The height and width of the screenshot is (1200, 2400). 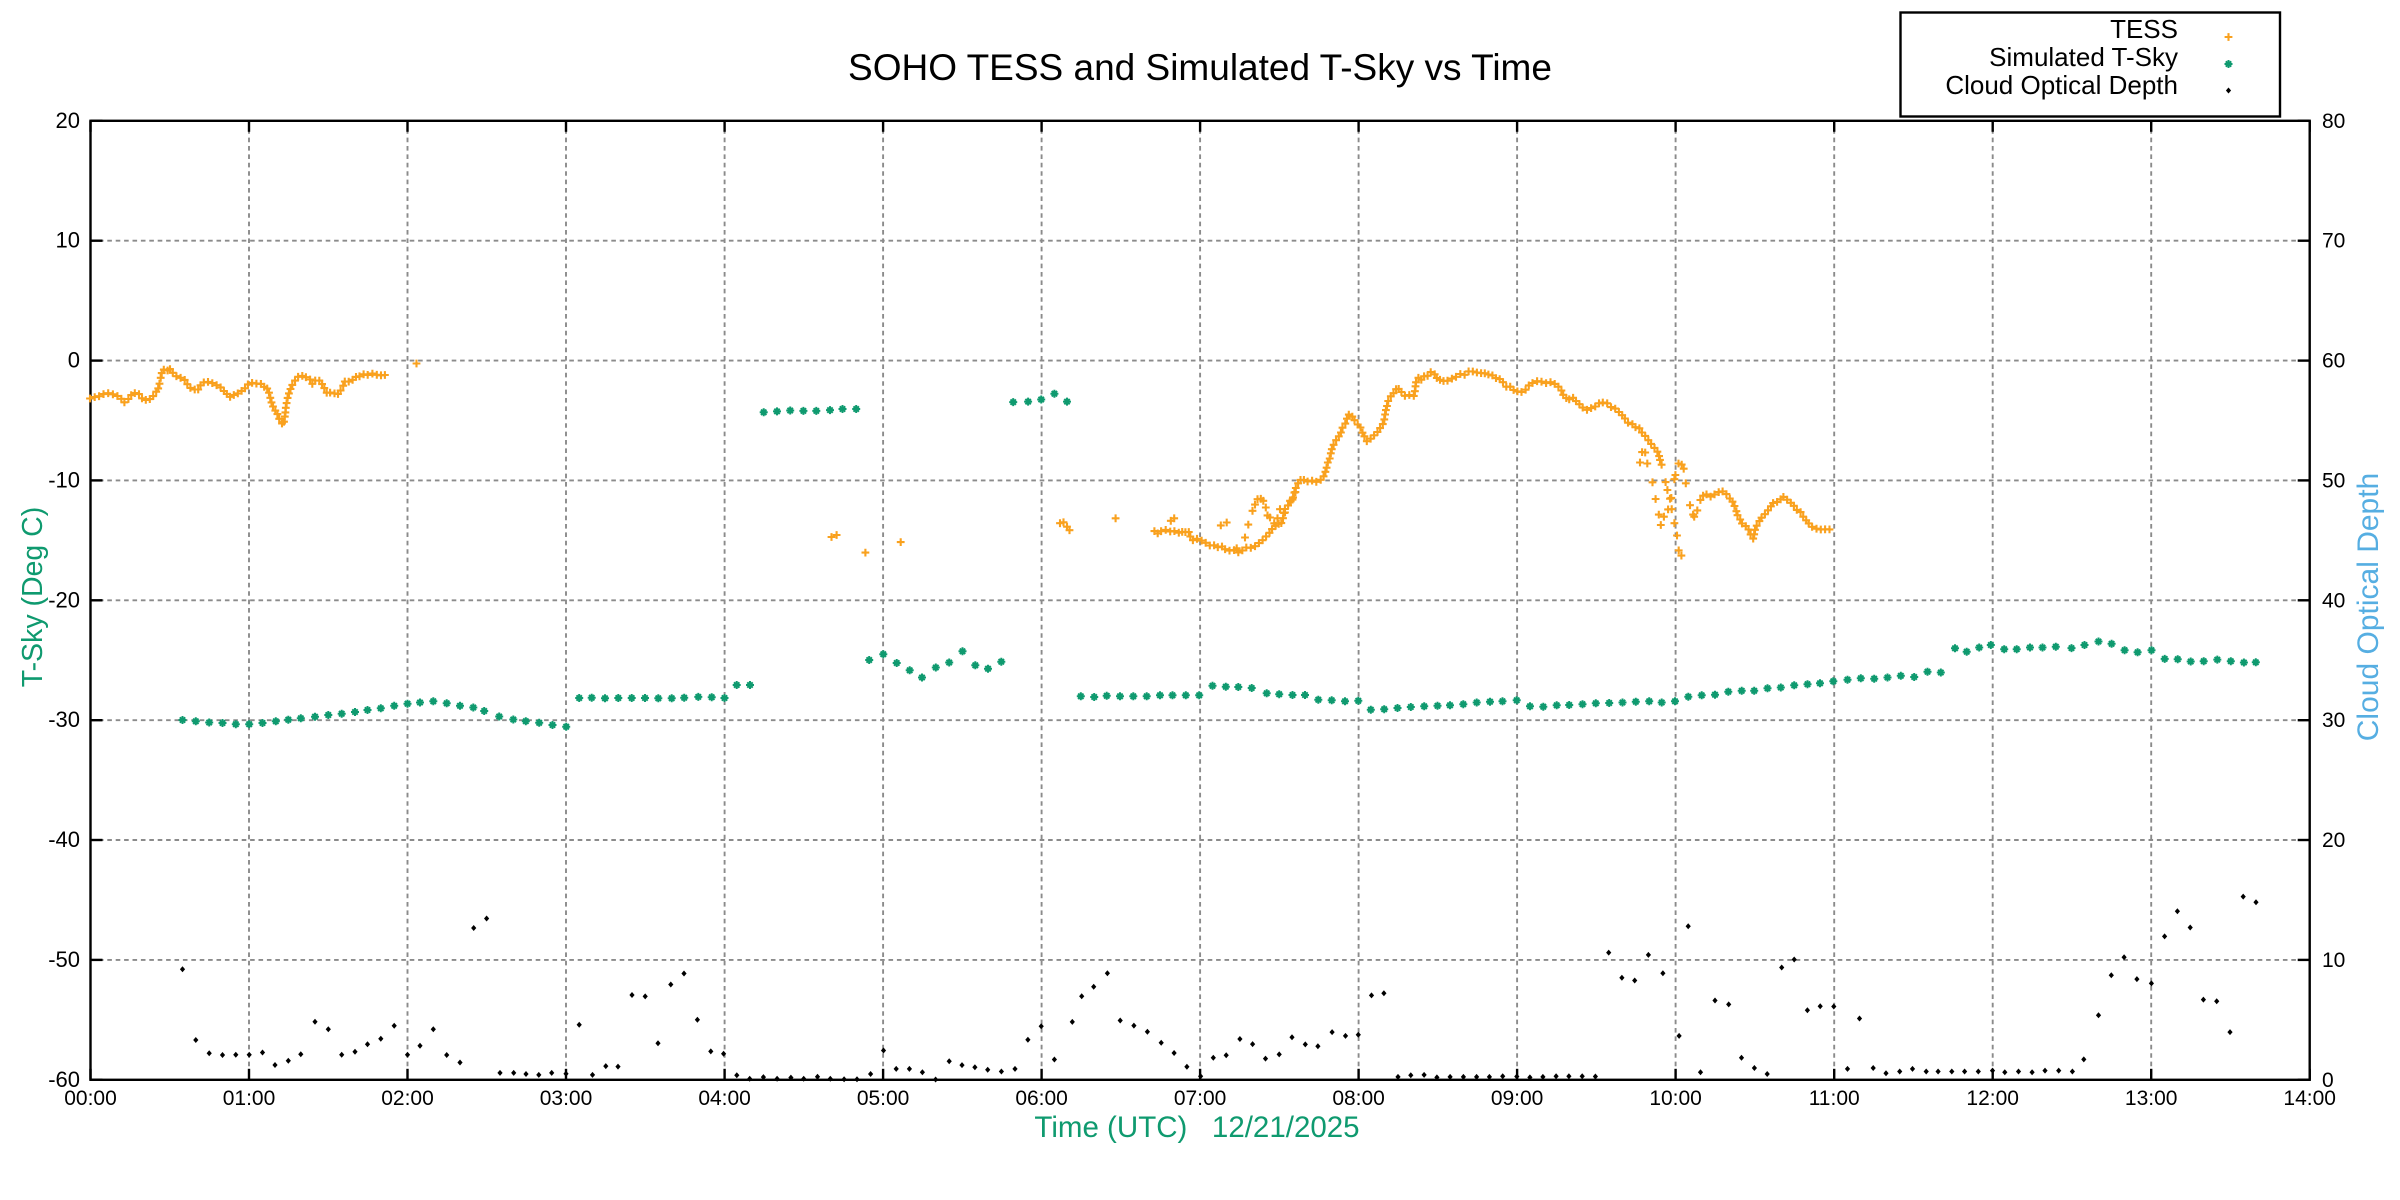 What do you see at coordinates (1200, 1098) in the screenshot?
I see `svg-text: 07:00` at bounding box center [1200, 1098].